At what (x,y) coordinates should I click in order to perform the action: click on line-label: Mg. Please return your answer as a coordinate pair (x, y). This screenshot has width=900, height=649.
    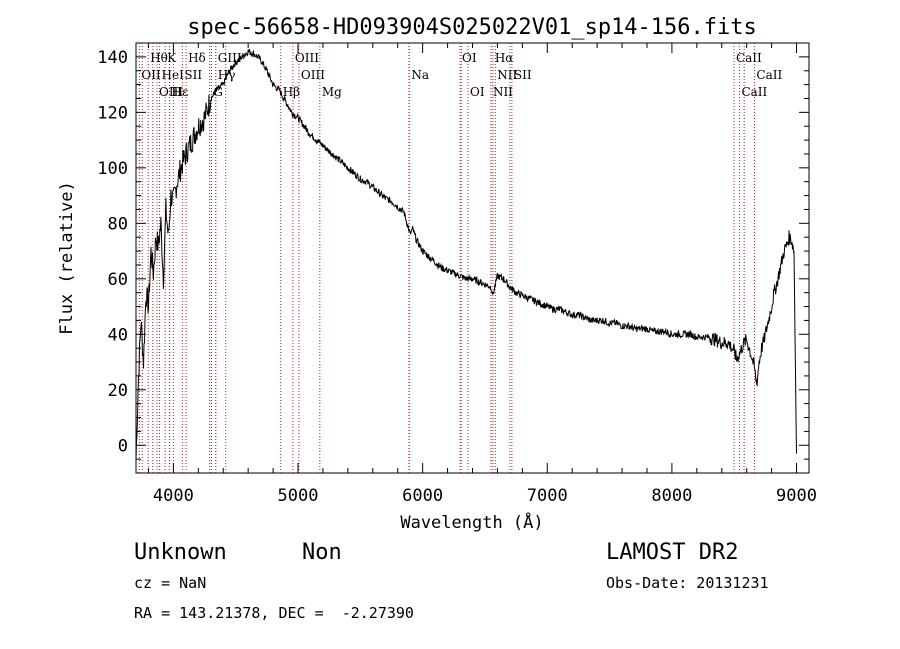
    Looking at the image, I should click on (332, 92).